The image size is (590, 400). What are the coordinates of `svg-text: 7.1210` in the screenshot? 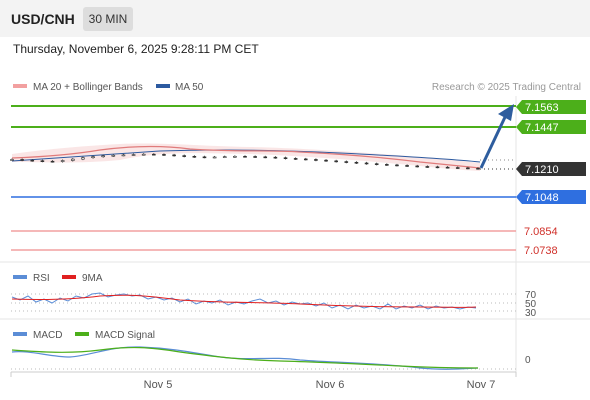 It's located at (542, 170).